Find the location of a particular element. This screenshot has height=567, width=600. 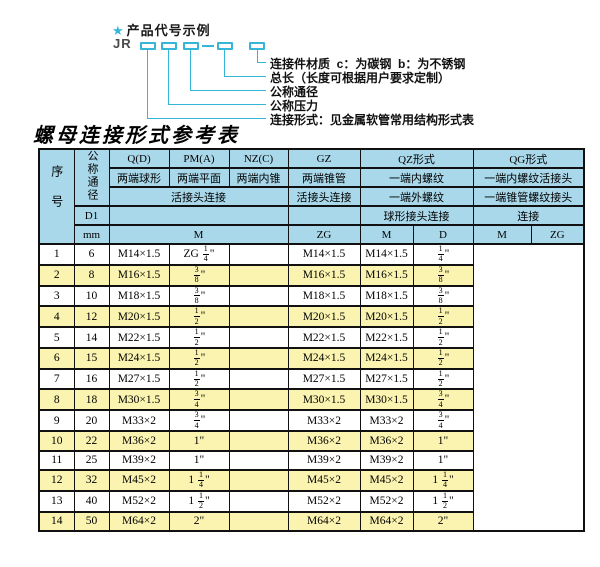

product-code-heading: ★ 产品代号示例 is located at coordinates (161, 29).